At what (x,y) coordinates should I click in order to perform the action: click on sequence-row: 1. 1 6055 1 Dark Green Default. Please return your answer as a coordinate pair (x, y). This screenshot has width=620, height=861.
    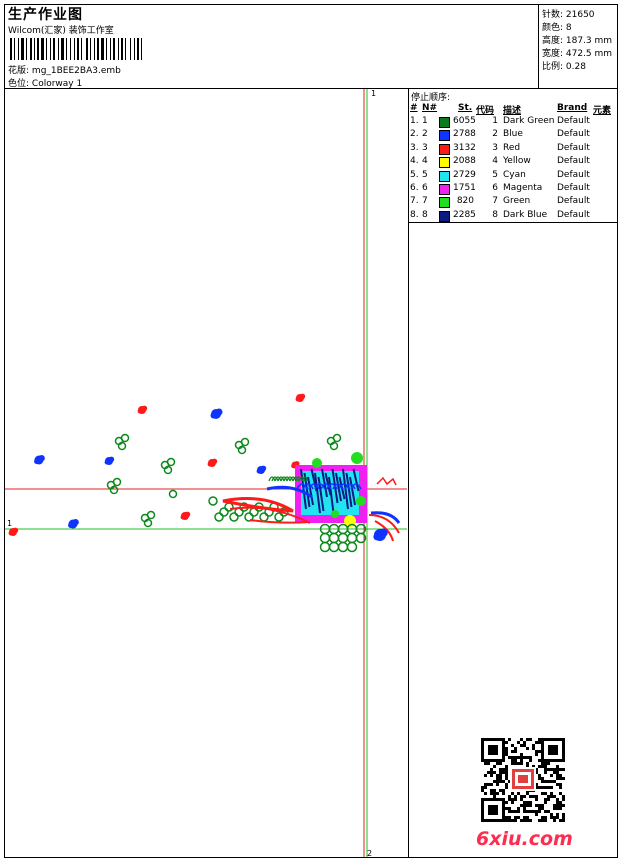
    Looking at the image, I should click on (513, 122).